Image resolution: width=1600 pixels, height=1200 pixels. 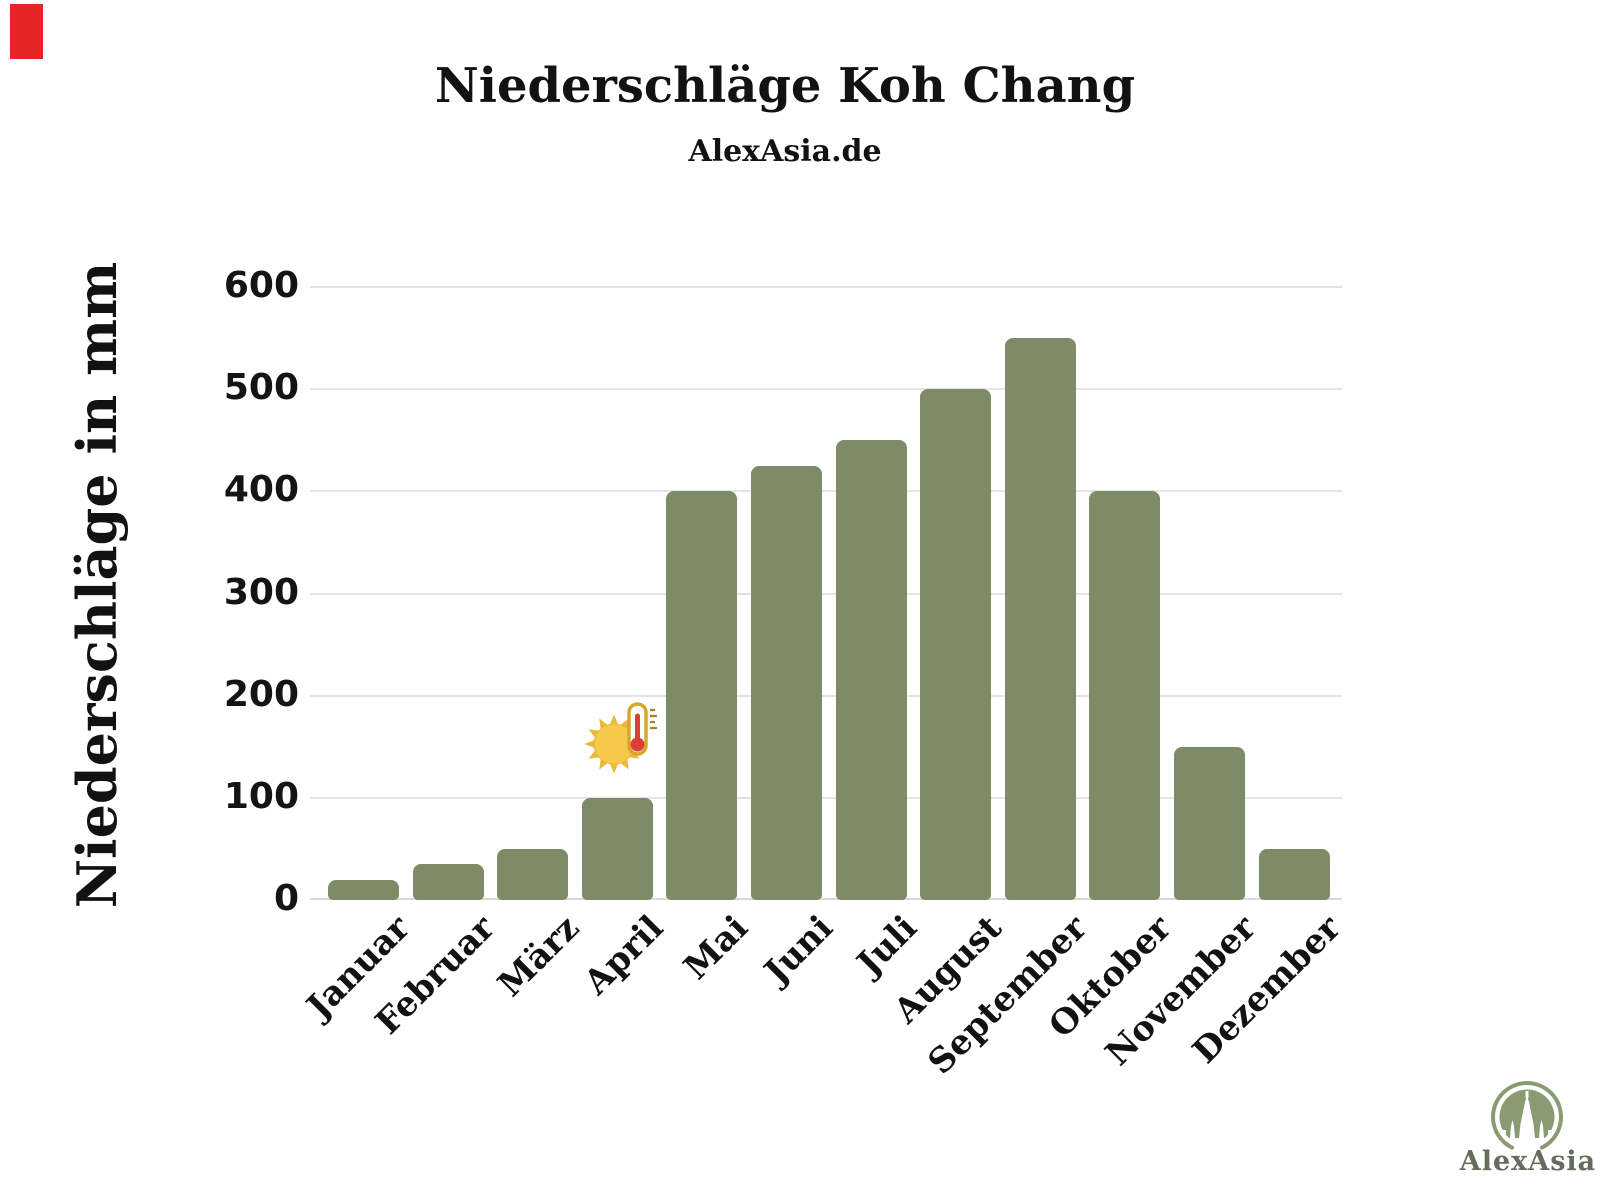 What do you see at coordinates (887, 946) in the screenshot?
I see `x-label-juli: Juli` at bounding box center [887, 946].